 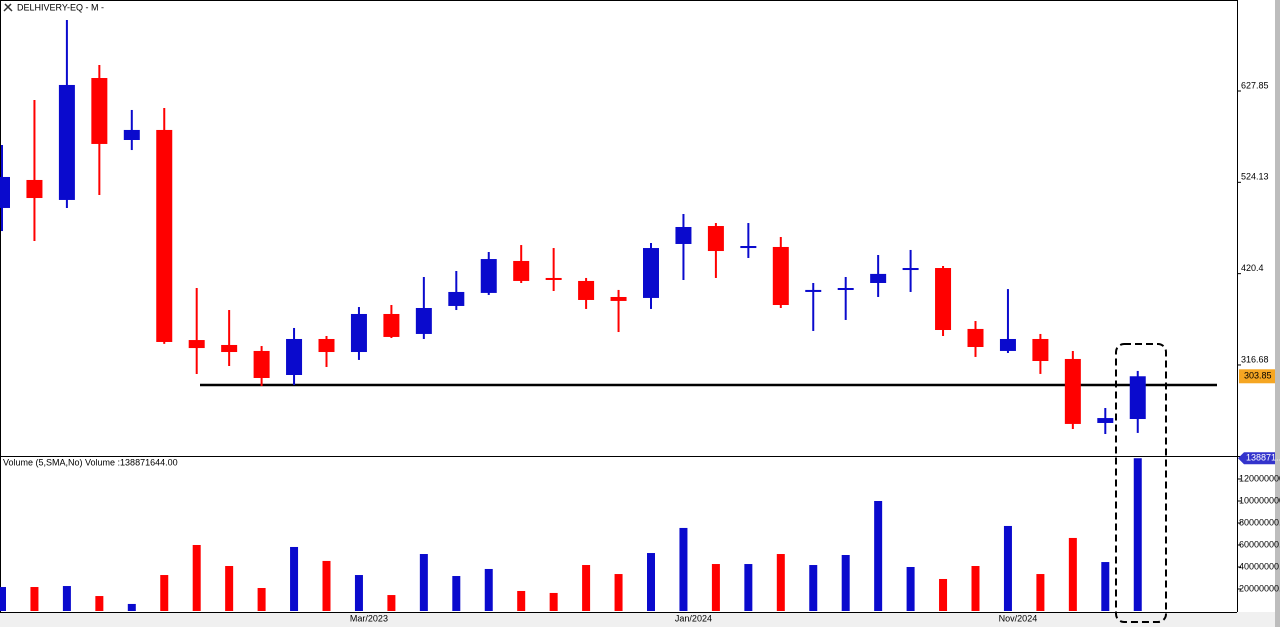 I want to click on window-edge, so click(x=1277, y=313).